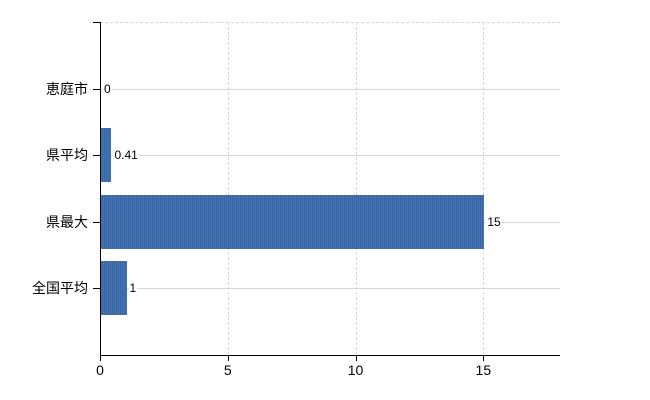 Image resolution: width=650 pixels, height=400 pixels. Describe the element at coordinates (355, 370) in the screenshot. I see `x-tick-label: 10` at that location.